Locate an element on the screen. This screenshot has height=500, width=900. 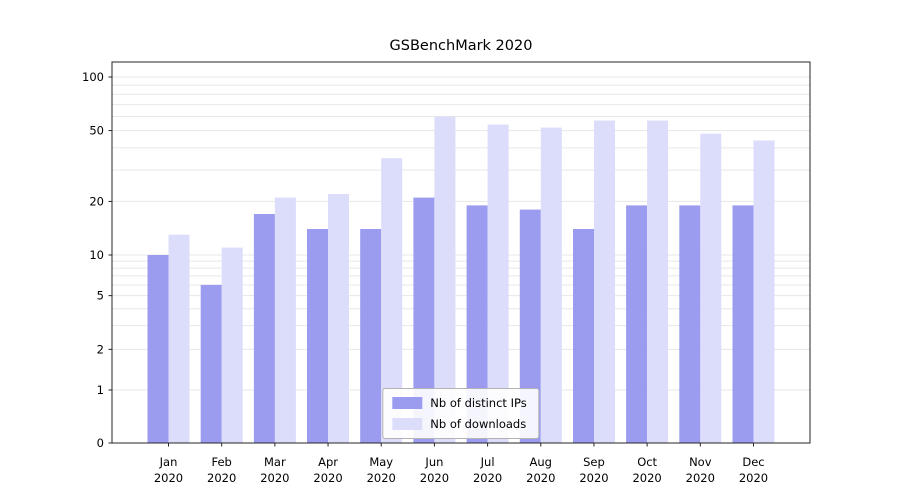
y-tick-label: 1 is located at coordinates (100, 390).